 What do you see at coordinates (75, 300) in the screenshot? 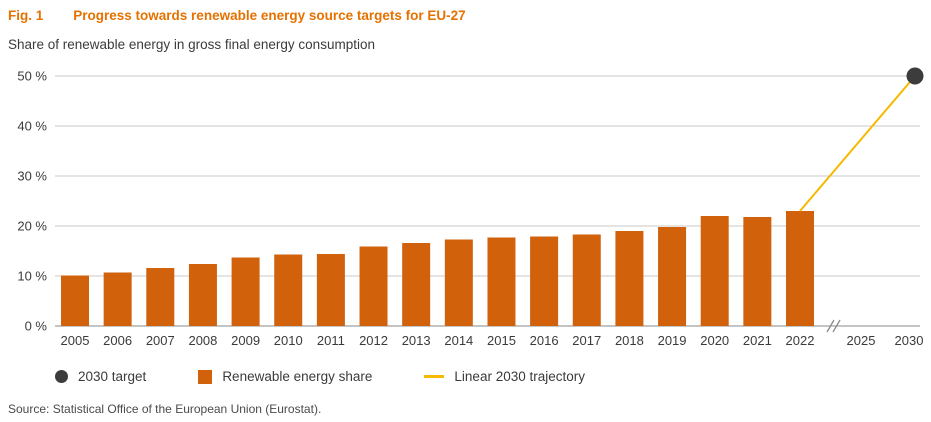
I see `bar-2005` at bounding box center [75, 300].